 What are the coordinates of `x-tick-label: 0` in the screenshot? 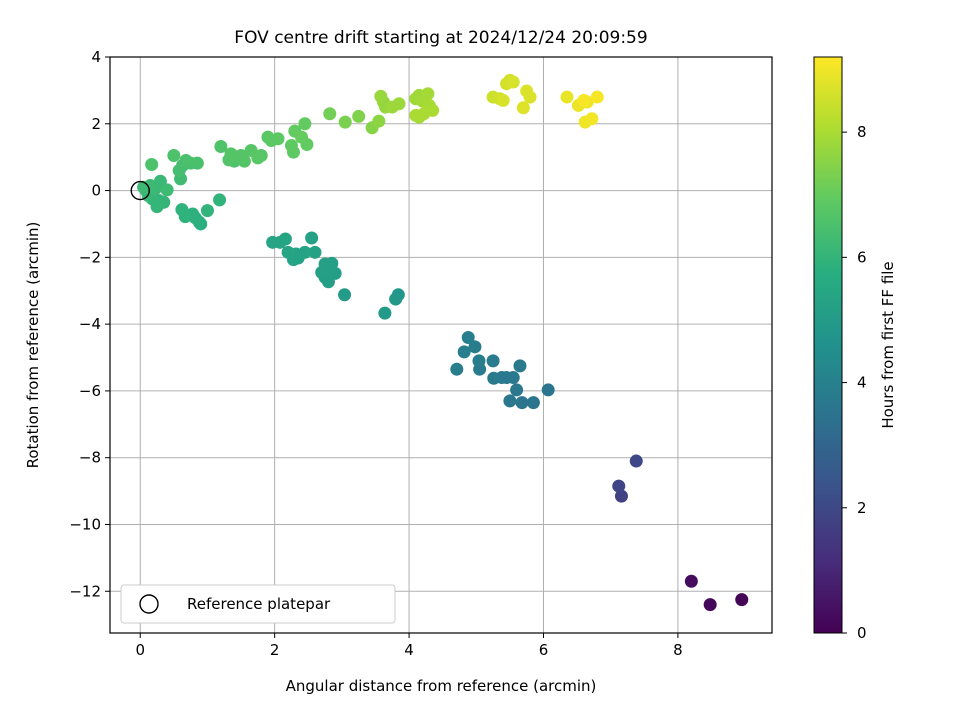 It's located at (140, 650).